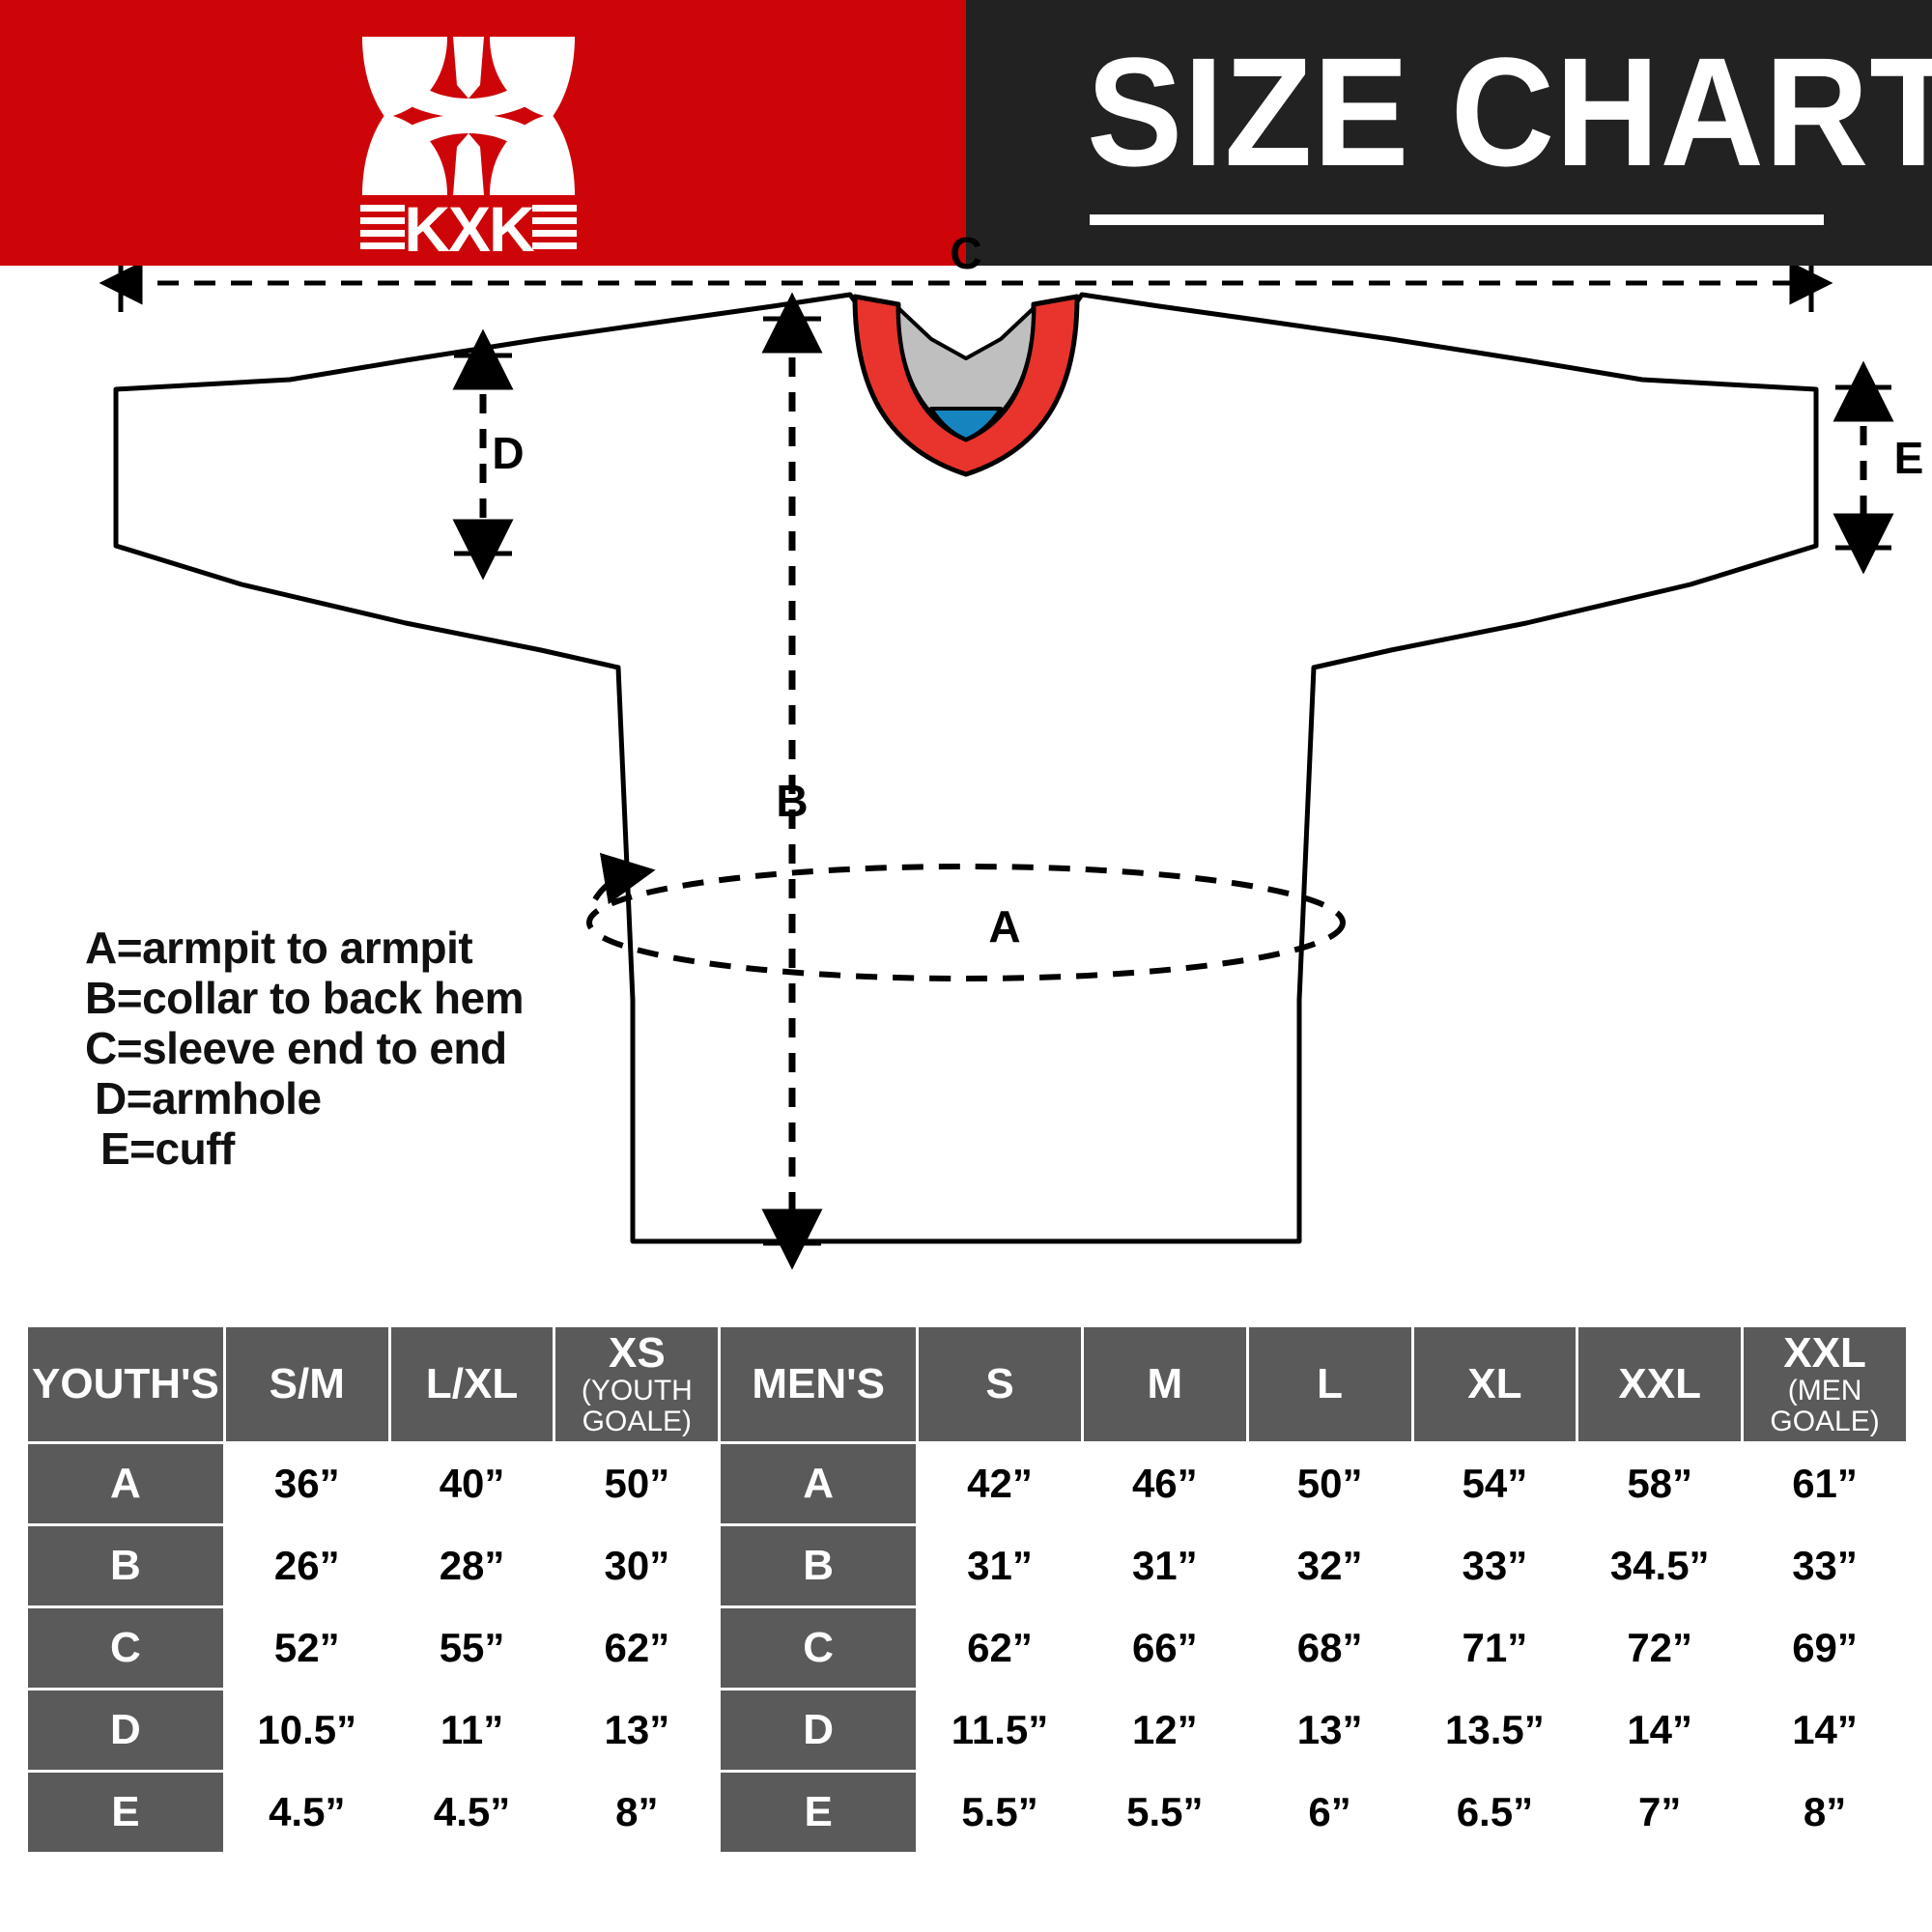  I want to click on cell-youth-E-0: 4.5”, so click(306, 1812).